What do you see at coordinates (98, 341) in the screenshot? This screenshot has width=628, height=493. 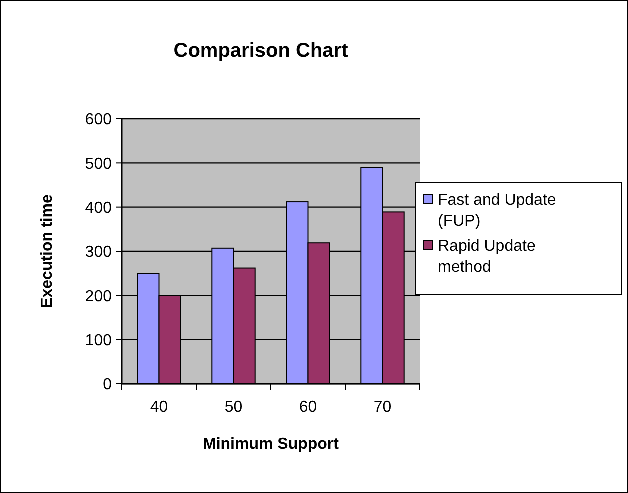 I see `y-tick-label: 100` at bounding box center [98, 341].